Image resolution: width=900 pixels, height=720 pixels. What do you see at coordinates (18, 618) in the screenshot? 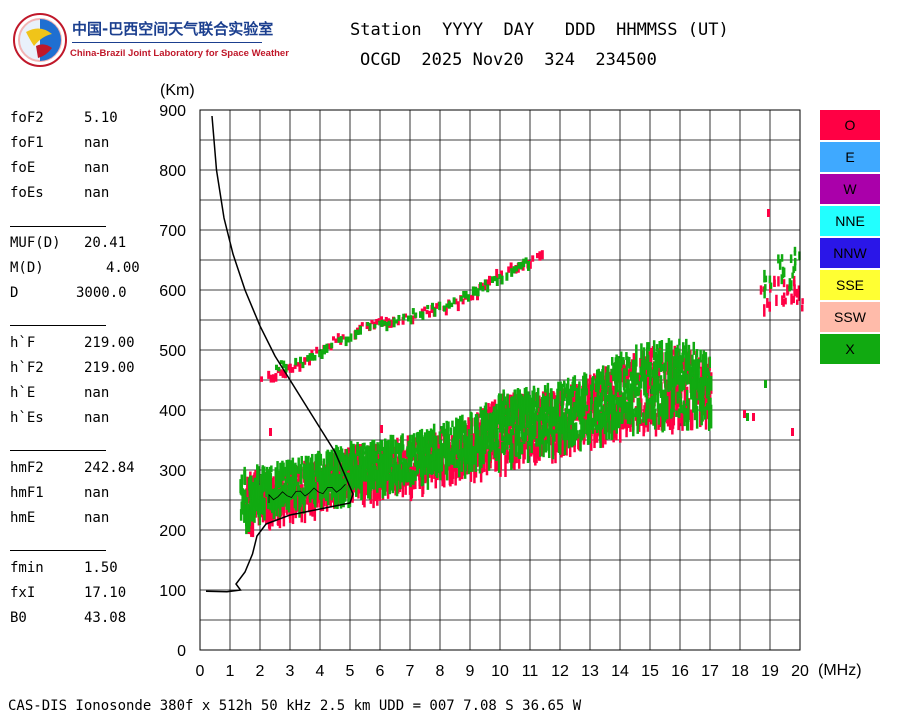
I see `param-label: B0` at bounding box center [18, 618].